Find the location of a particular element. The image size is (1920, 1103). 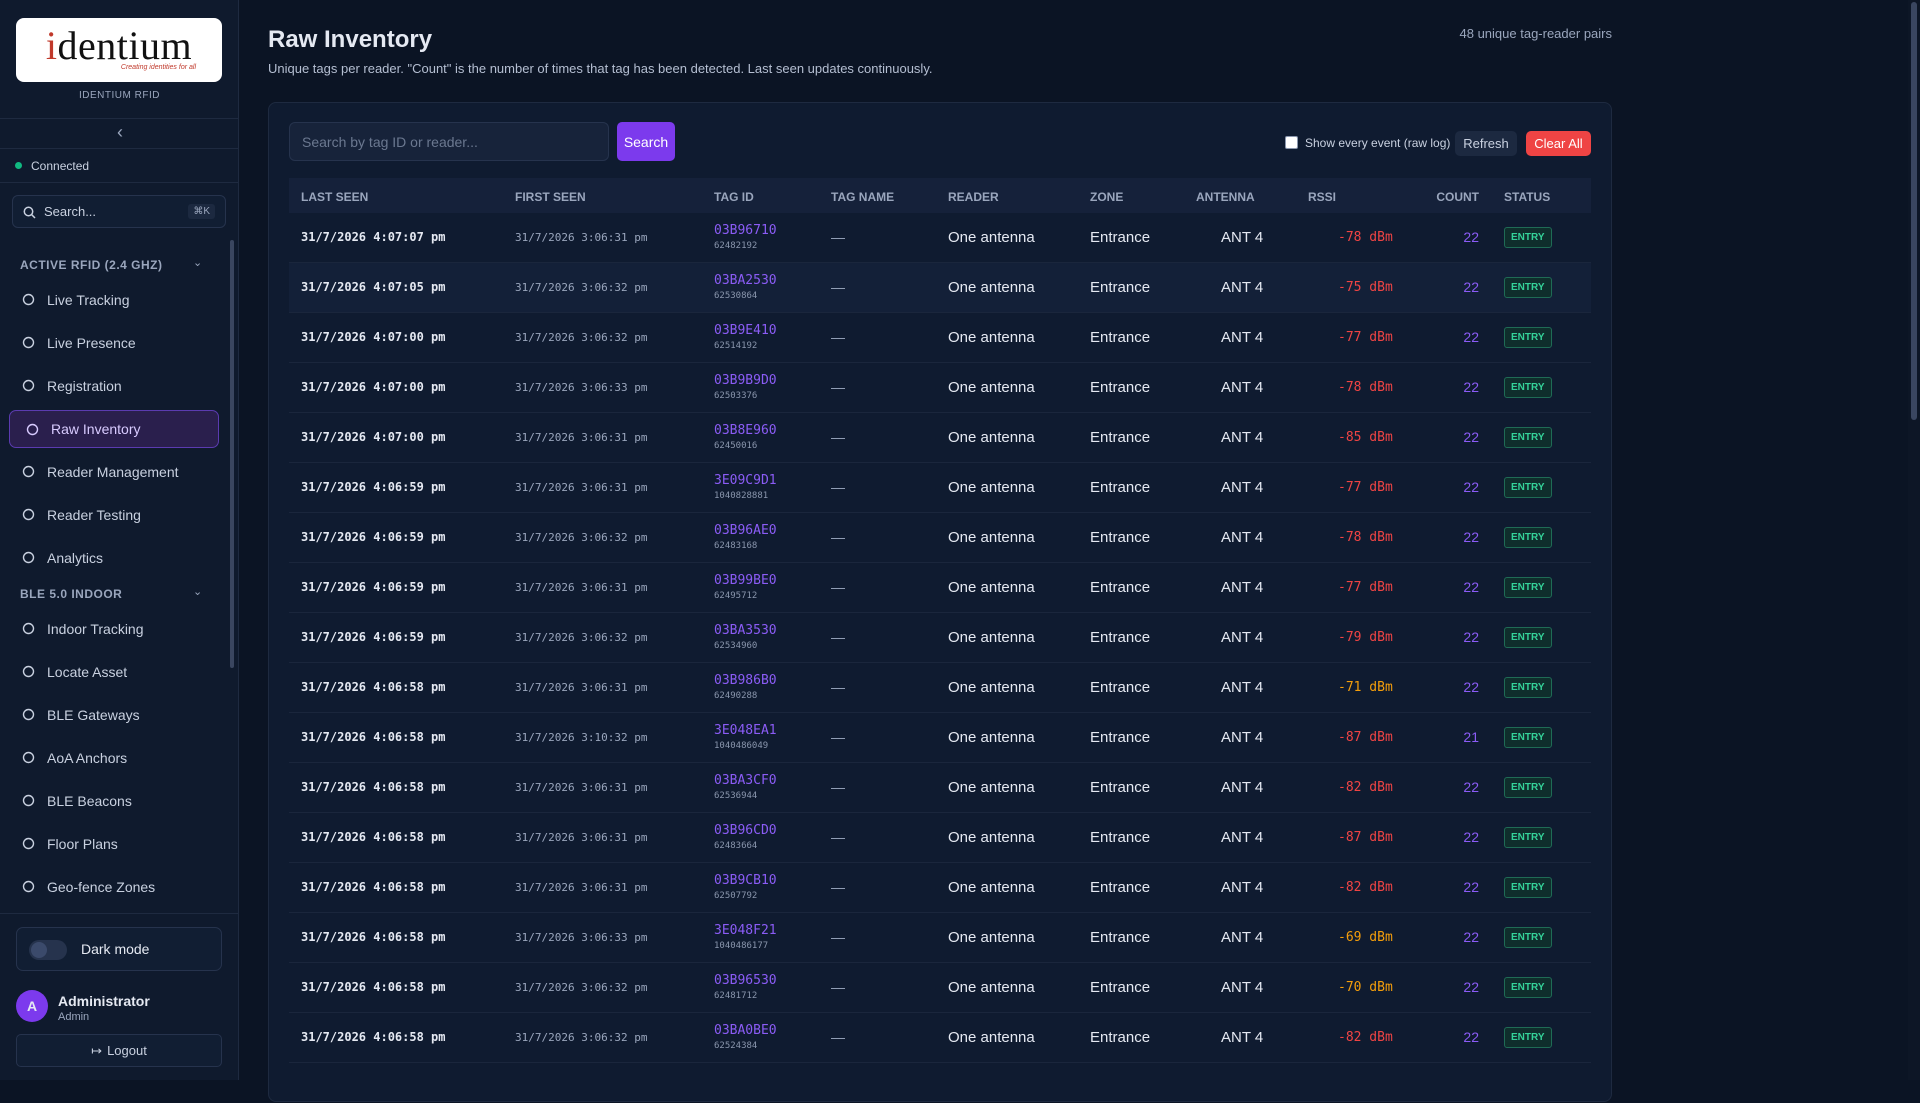

last-seen: 31/7/2026 4:06:59 pm is located at coordinates (373, 487).